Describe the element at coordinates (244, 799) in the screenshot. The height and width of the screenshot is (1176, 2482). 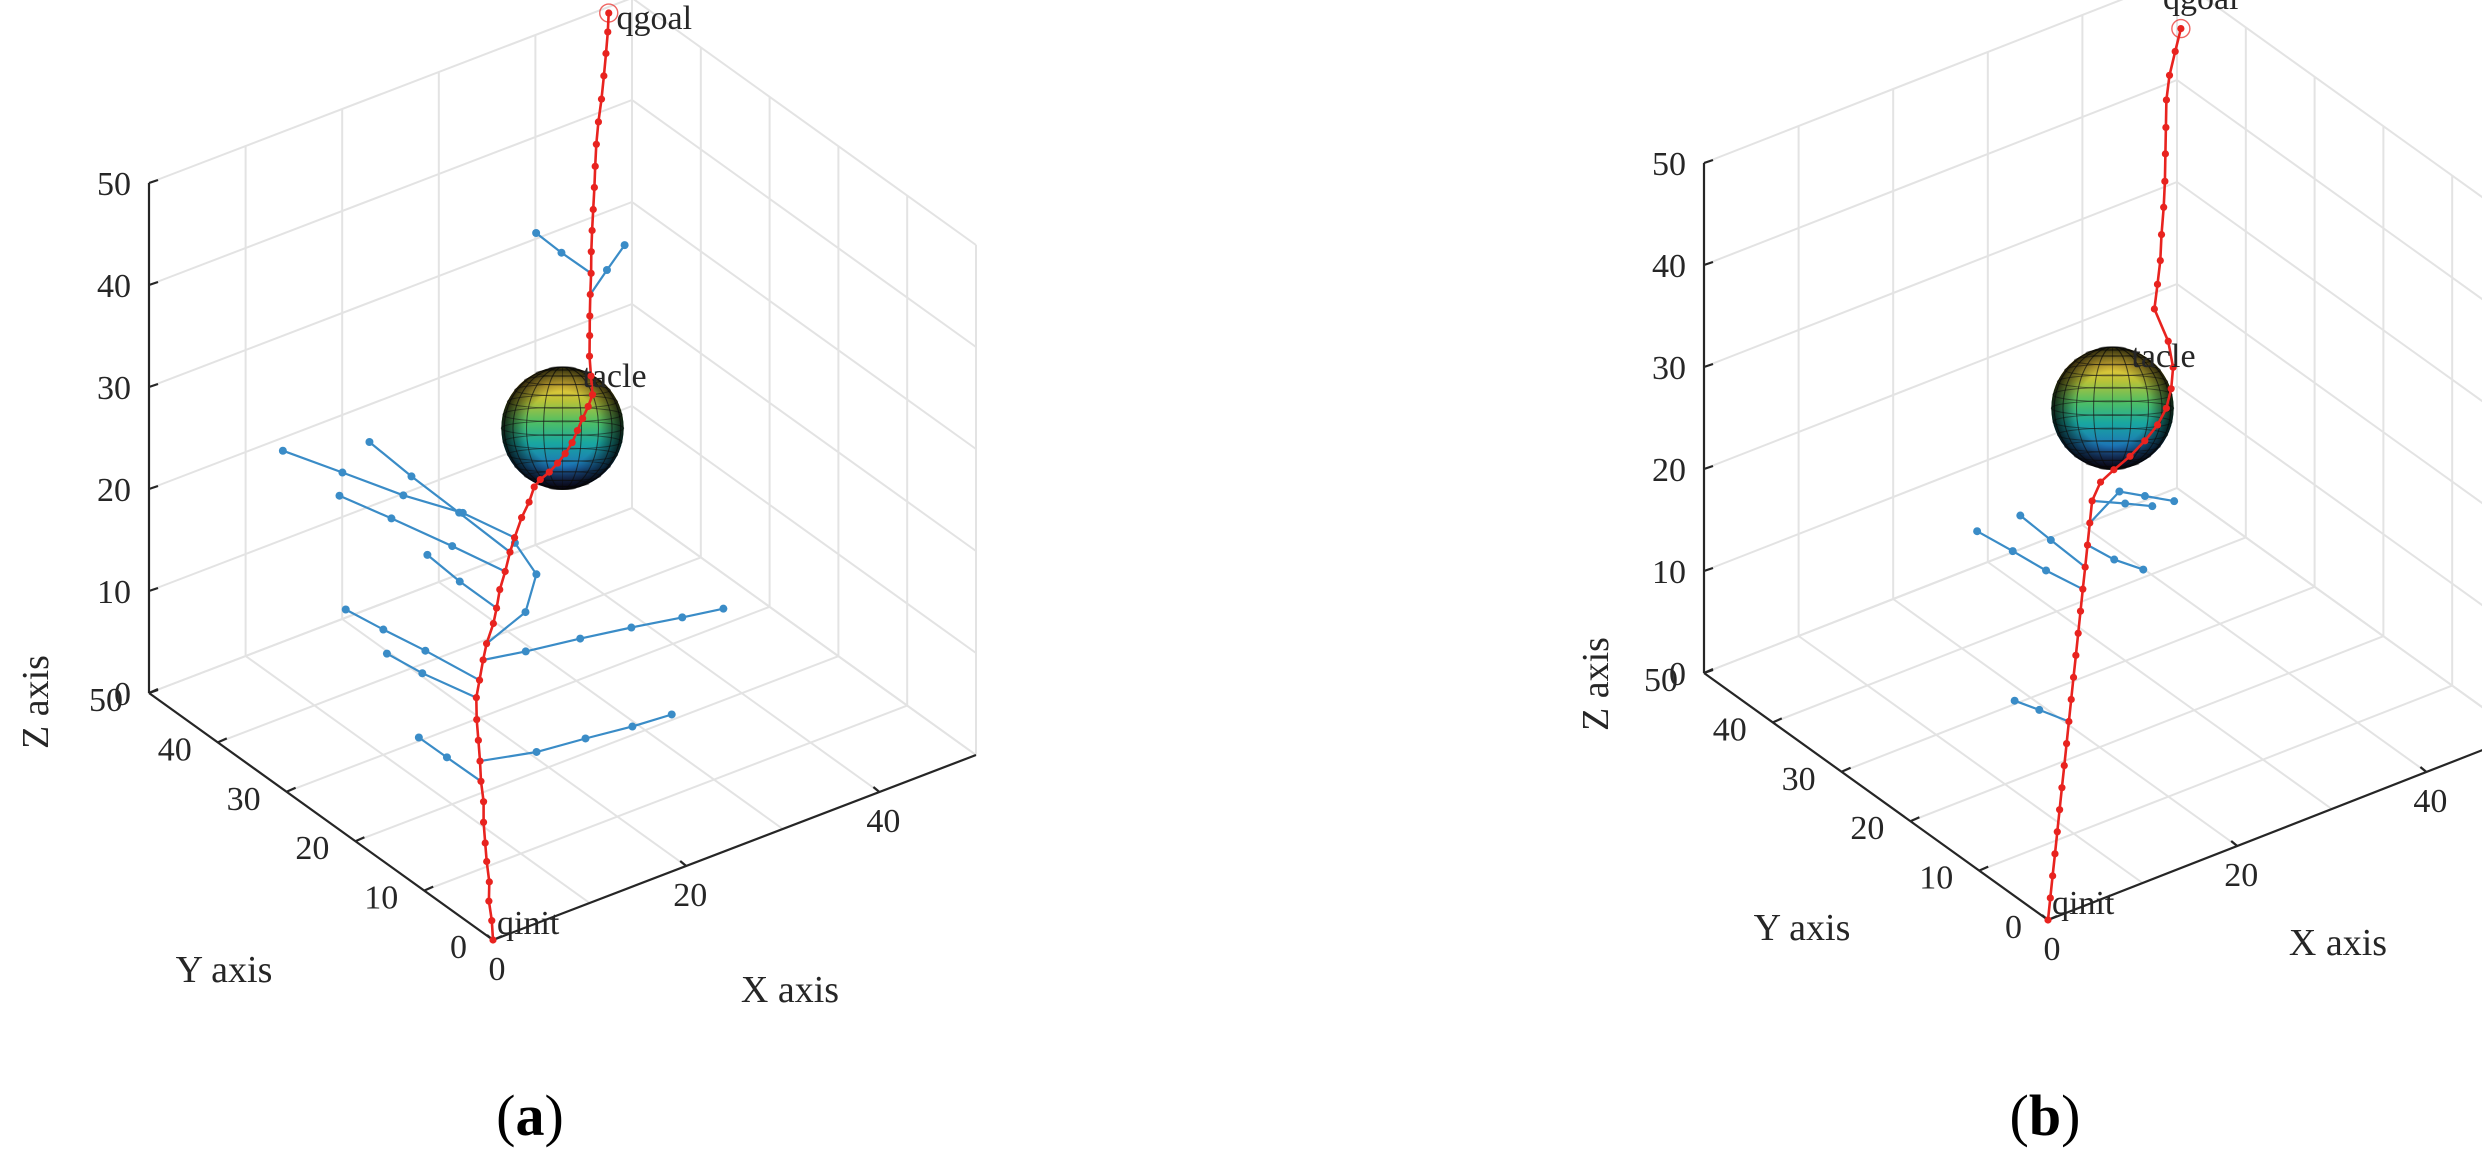
I see `y-tick-label: 30` at that location.